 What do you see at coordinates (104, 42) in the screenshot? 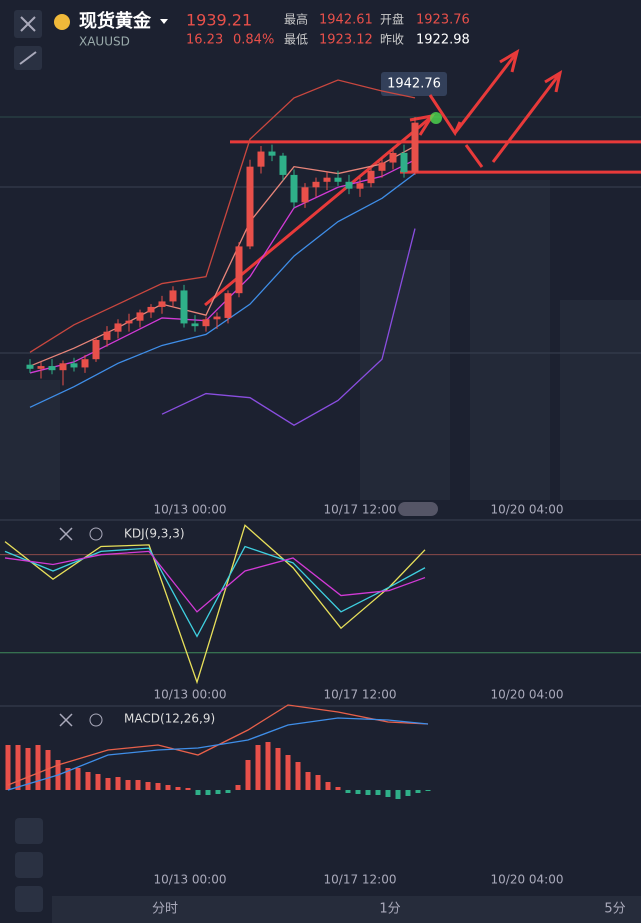
I see `symbol: XAUUSD` at bounding box center [104, 42].